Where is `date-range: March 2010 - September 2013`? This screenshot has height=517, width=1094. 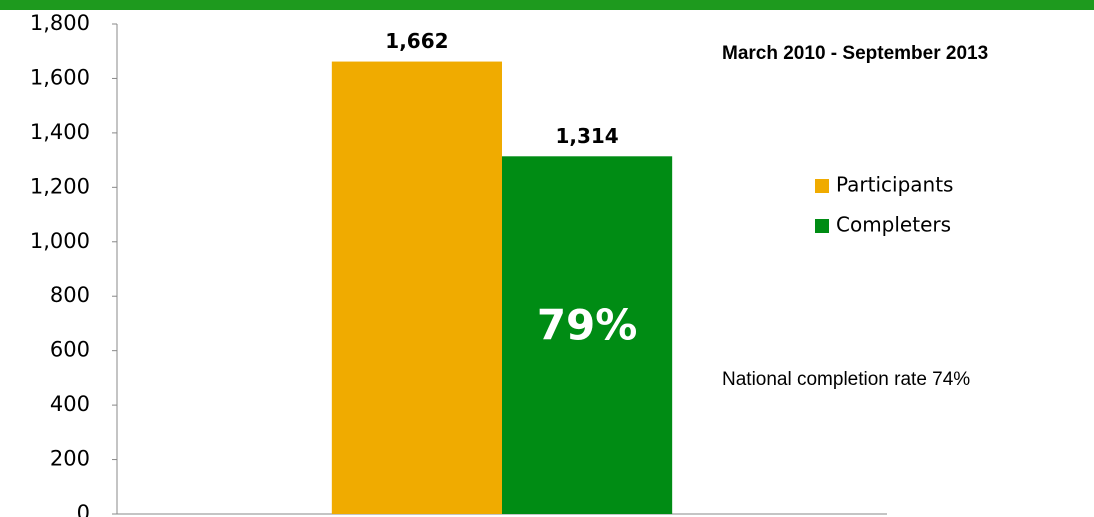
date-range: March 2010 - September 2013 is located at coordinates (855, 53).